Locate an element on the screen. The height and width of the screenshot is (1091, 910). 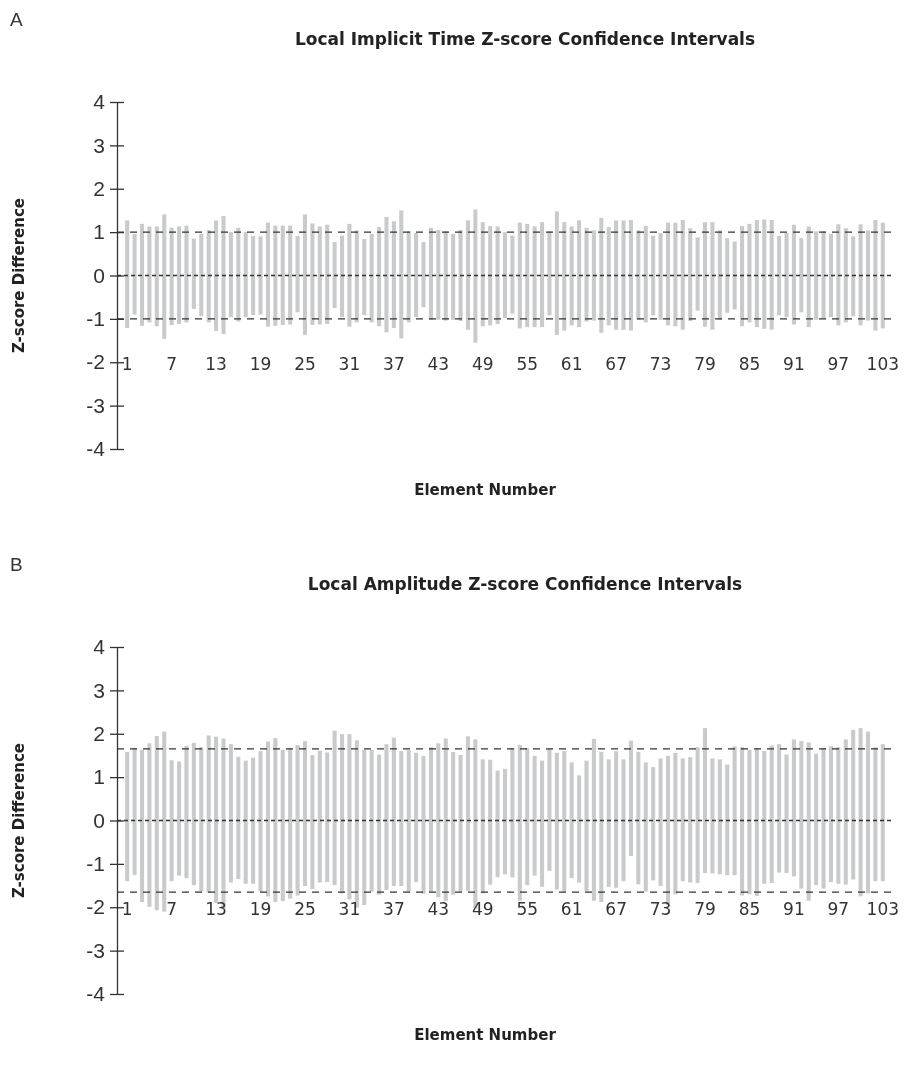
y-tick-label: -2 is located at coordinates (95, 362).